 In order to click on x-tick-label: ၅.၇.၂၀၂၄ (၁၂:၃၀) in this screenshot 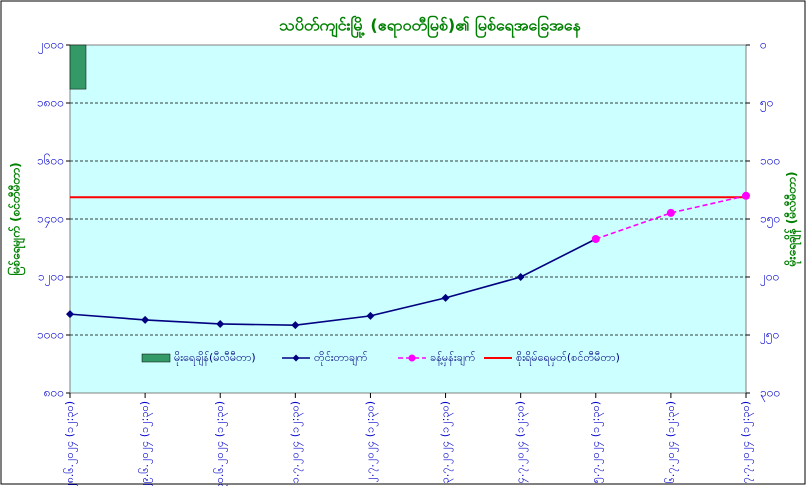, I will do `click(596, 442)`.